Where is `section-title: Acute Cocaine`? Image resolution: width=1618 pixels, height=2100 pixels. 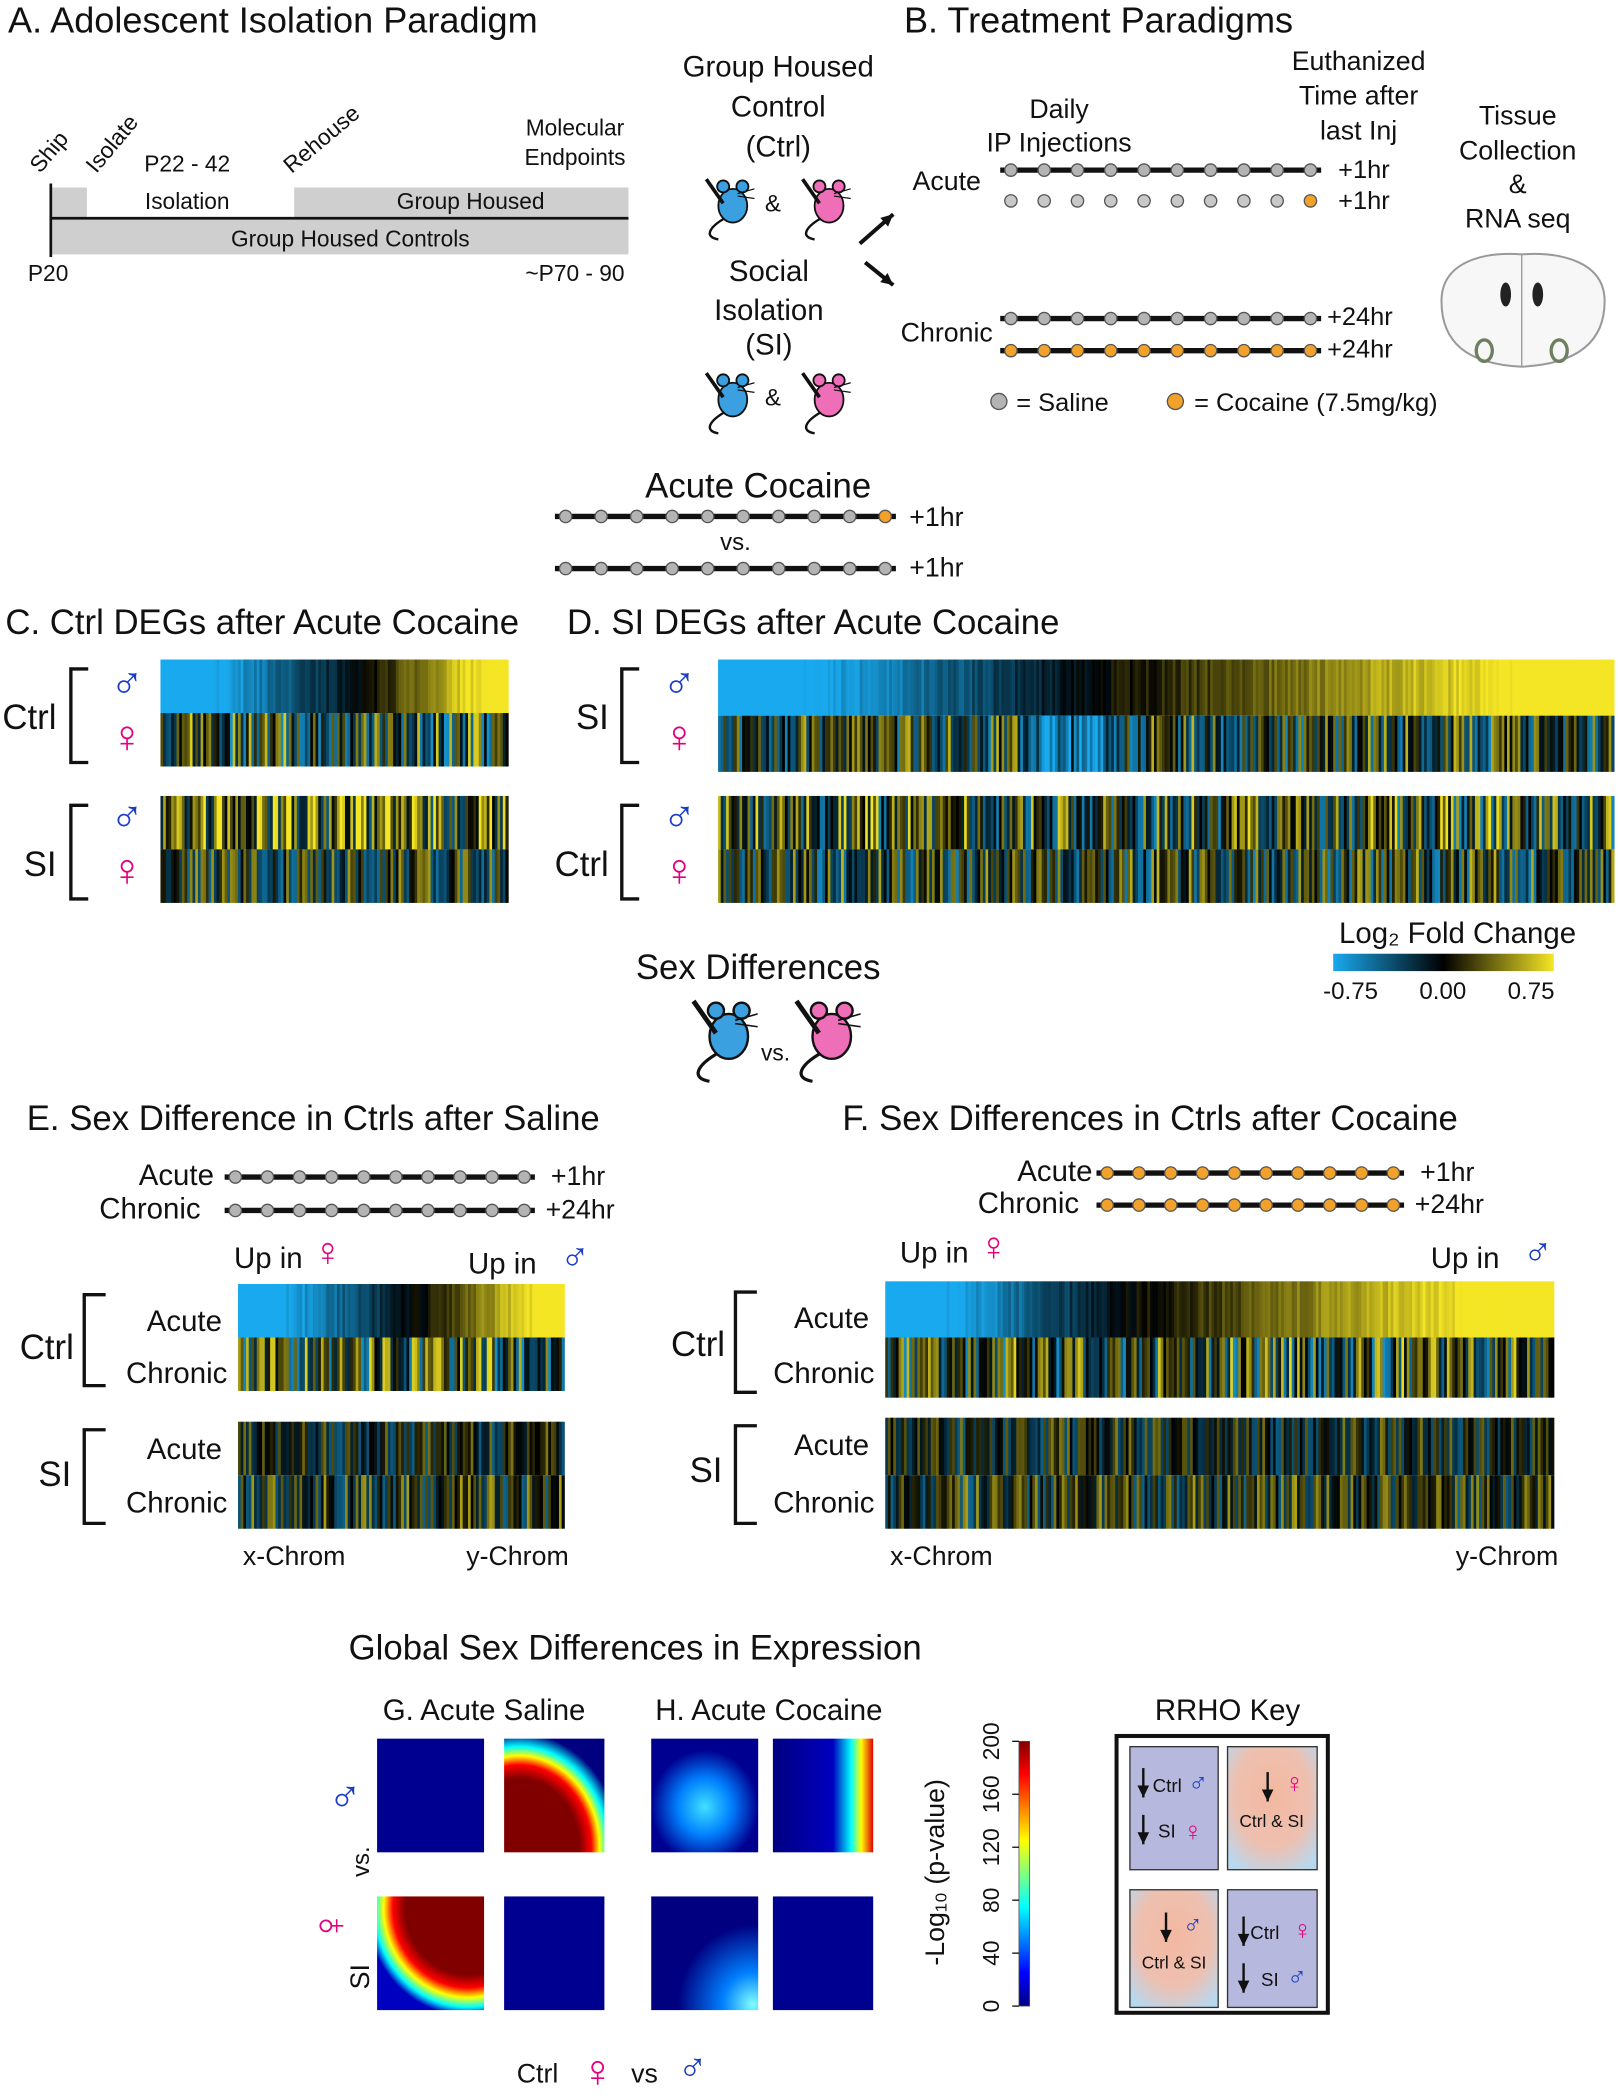
section-title: Acute Cocaine is located at coordinates (758, 487).